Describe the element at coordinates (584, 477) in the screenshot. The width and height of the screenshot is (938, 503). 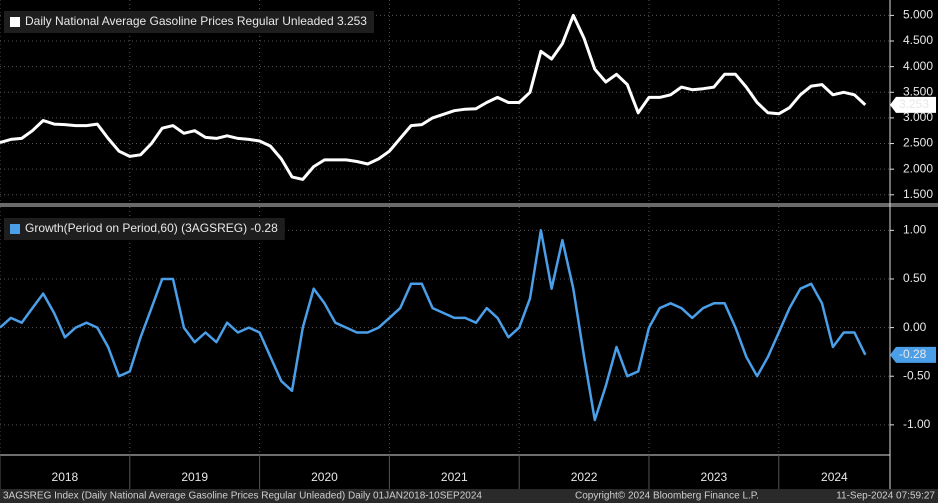
I see `x-tick-label: 2022` at that location.